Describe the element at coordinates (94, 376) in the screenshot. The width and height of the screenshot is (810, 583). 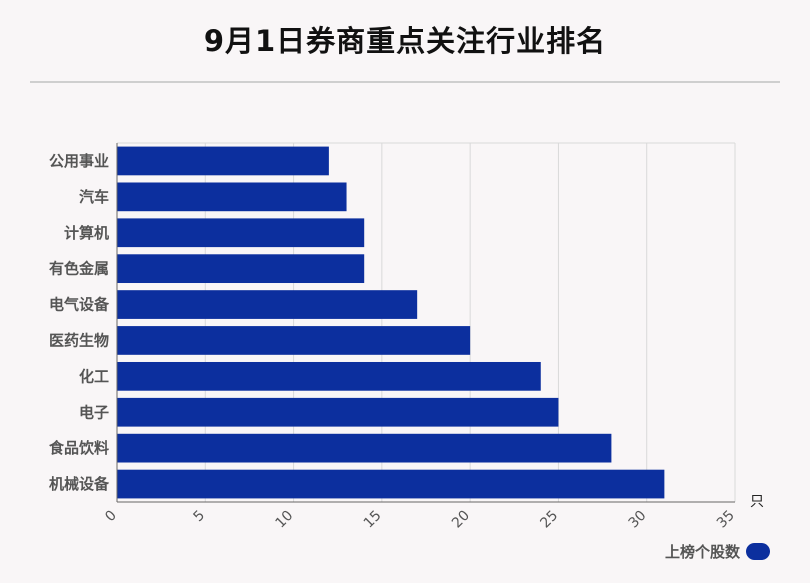
I see `category-label: 化工` at that location.